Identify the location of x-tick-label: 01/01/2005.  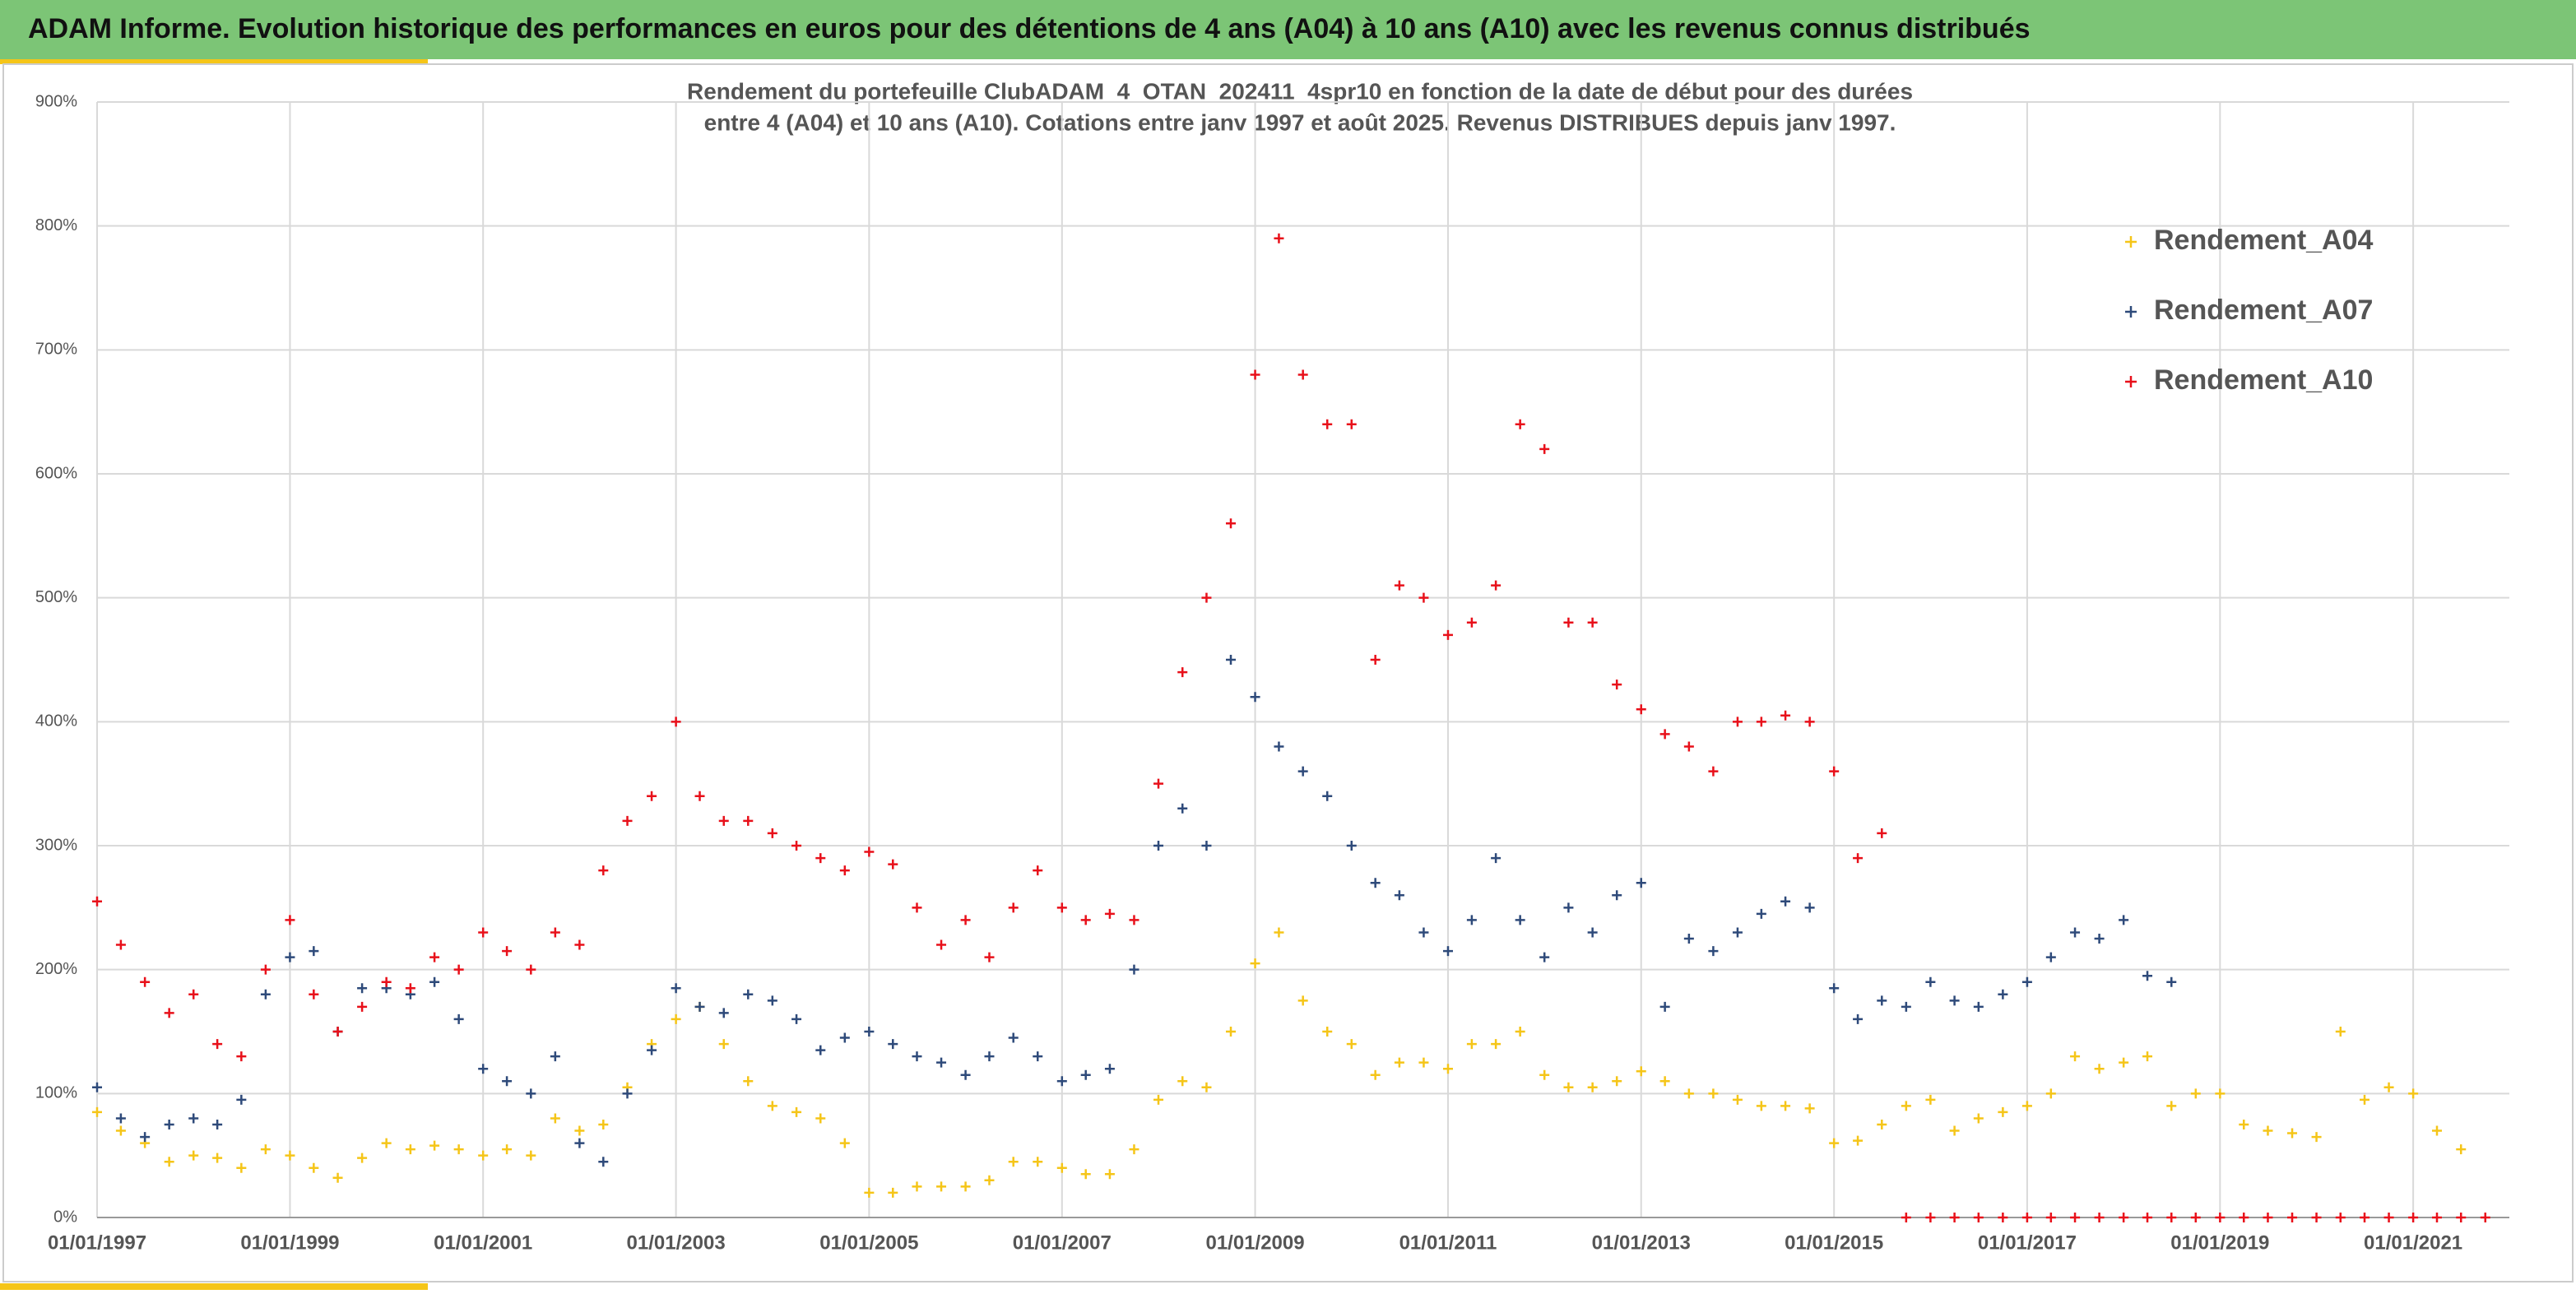
(869, 1242).